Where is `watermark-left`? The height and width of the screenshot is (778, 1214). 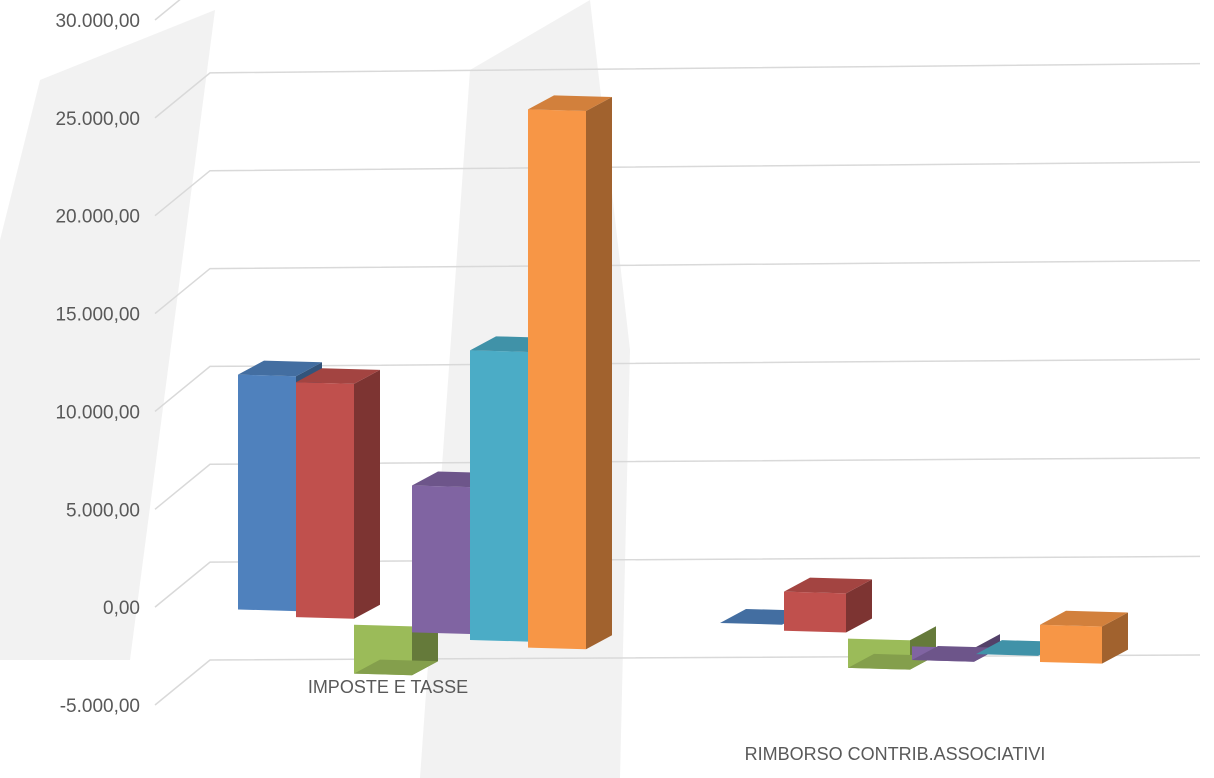
watermark-left is located at coordinates (107, 335).